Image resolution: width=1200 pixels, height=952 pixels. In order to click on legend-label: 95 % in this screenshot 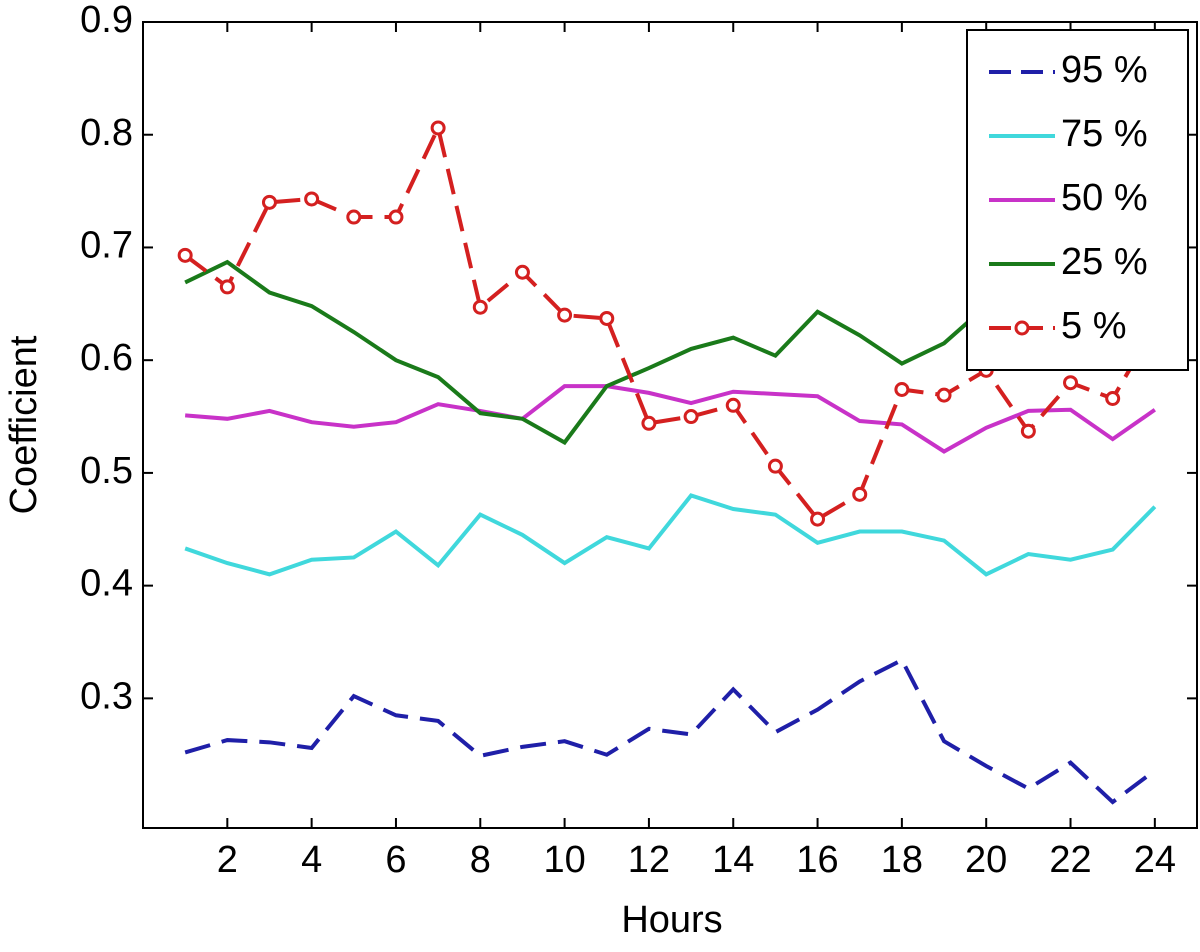, I will do `click(1104, 70)`.